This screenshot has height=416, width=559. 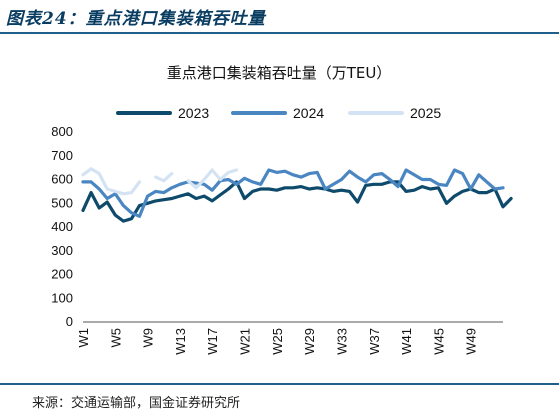 What do you see at coordinates (245, 341) in the screenshot?
I see `x-tick-label: W21` at bounding box center [245, 341].